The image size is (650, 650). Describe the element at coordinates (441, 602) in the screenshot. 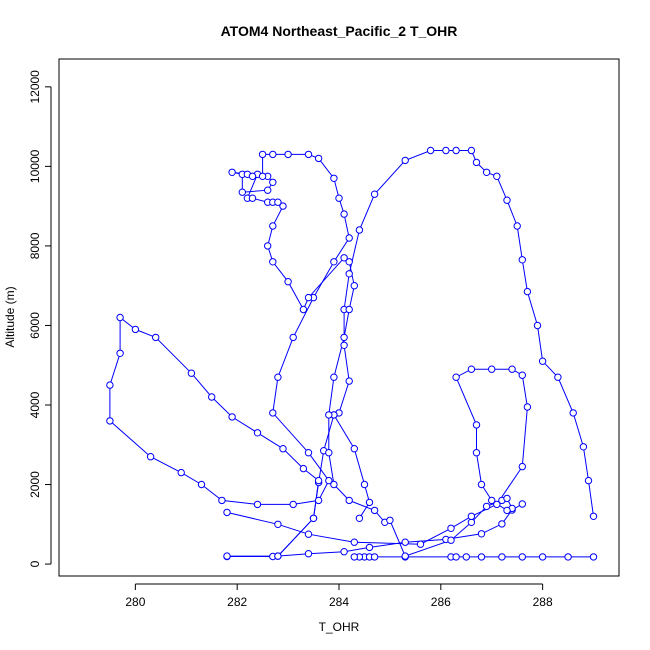

I see `x-tick-label: 286` at that location.